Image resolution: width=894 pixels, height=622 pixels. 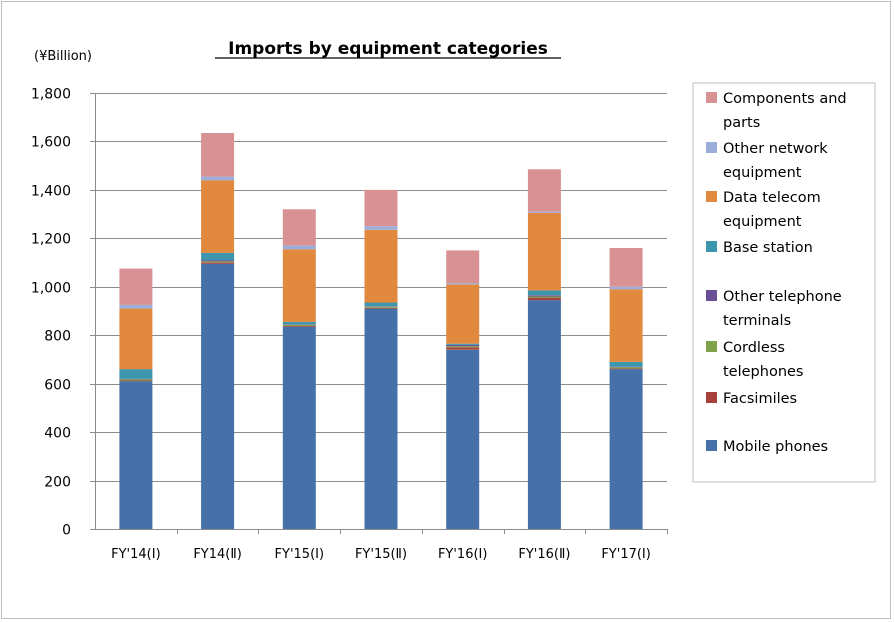 I want to click on legend-label: parts, so click(x=741, y=123).